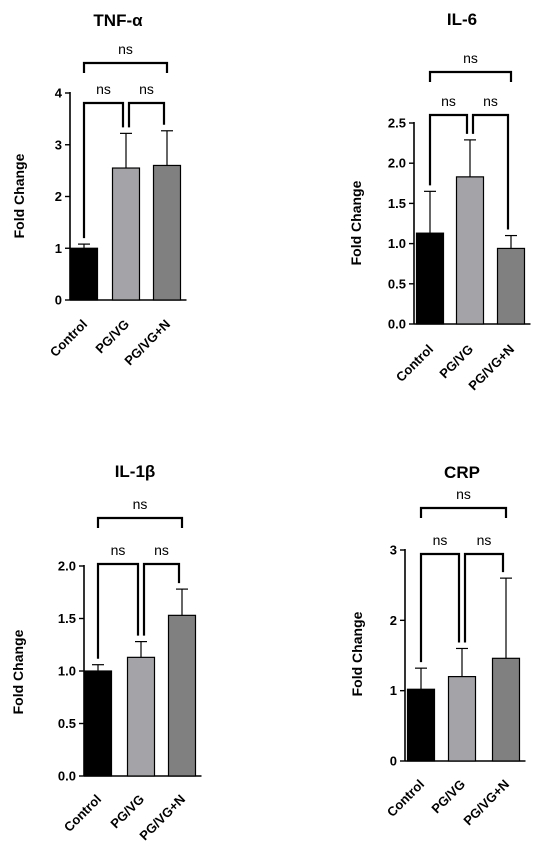 The width and height of the screenshot is (550, 858). I want to click on chart-title: CRP, so click(462, 472).